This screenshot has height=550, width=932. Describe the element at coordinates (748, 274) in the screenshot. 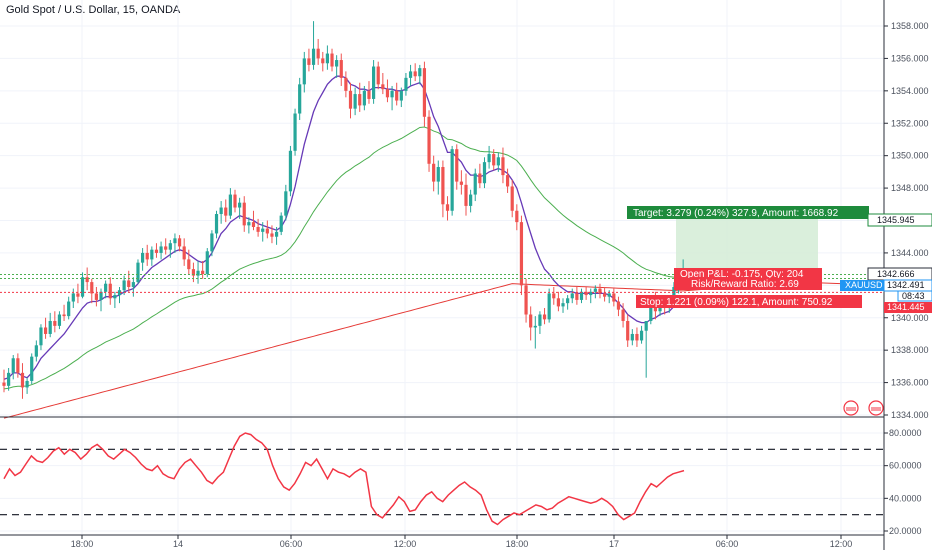

I see `open-pl-label-bg` at that location.